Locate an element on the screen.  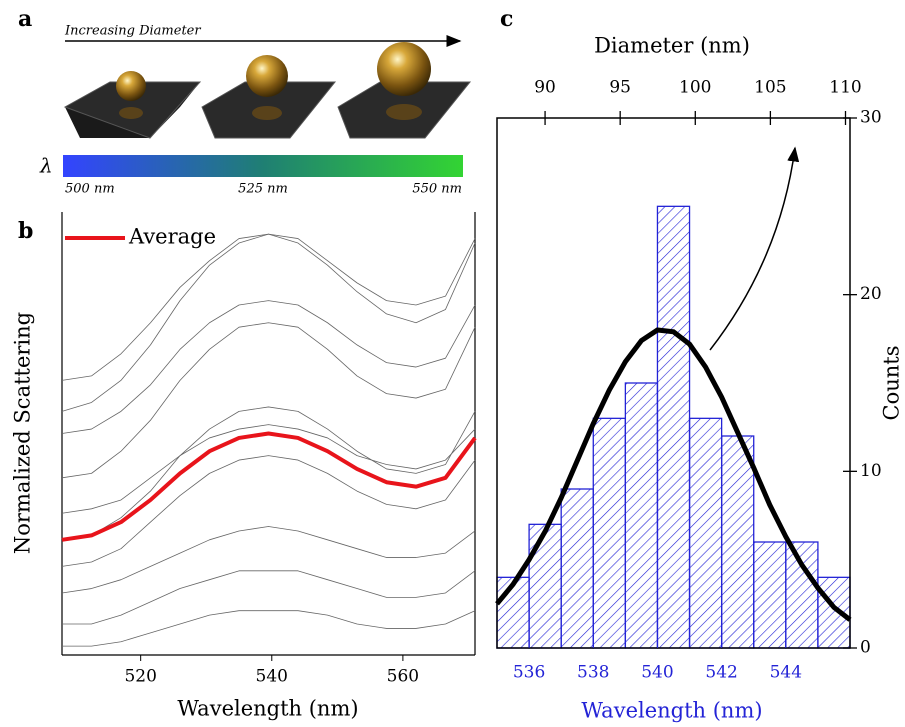
scale-label: 550 nm is located at coordinates (437, 189).